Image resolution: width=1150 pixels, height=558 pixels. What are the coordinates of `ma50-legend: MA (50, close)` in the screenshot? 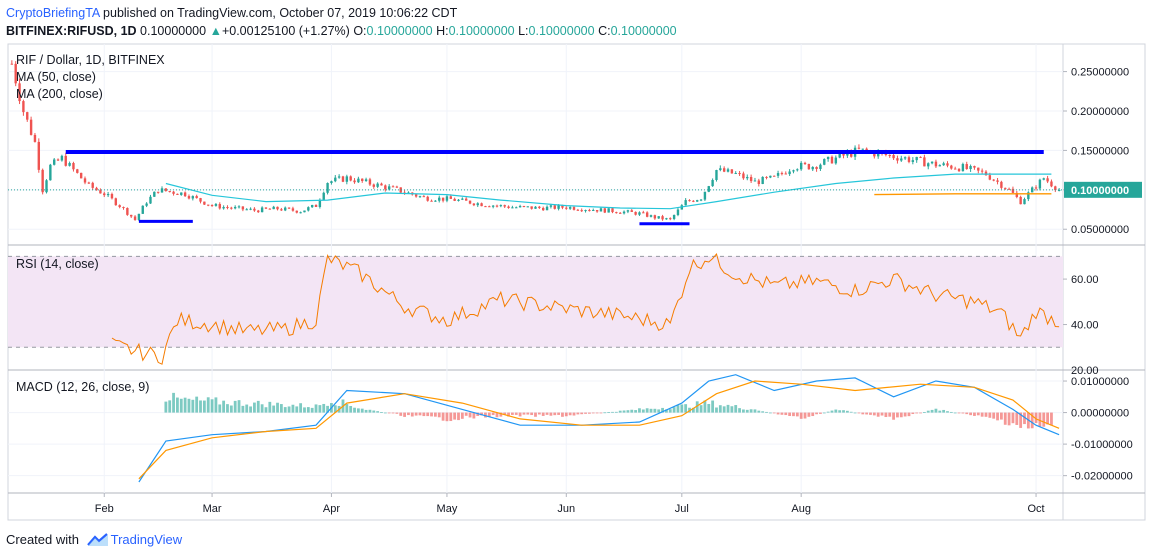 It's located at (56, 77).